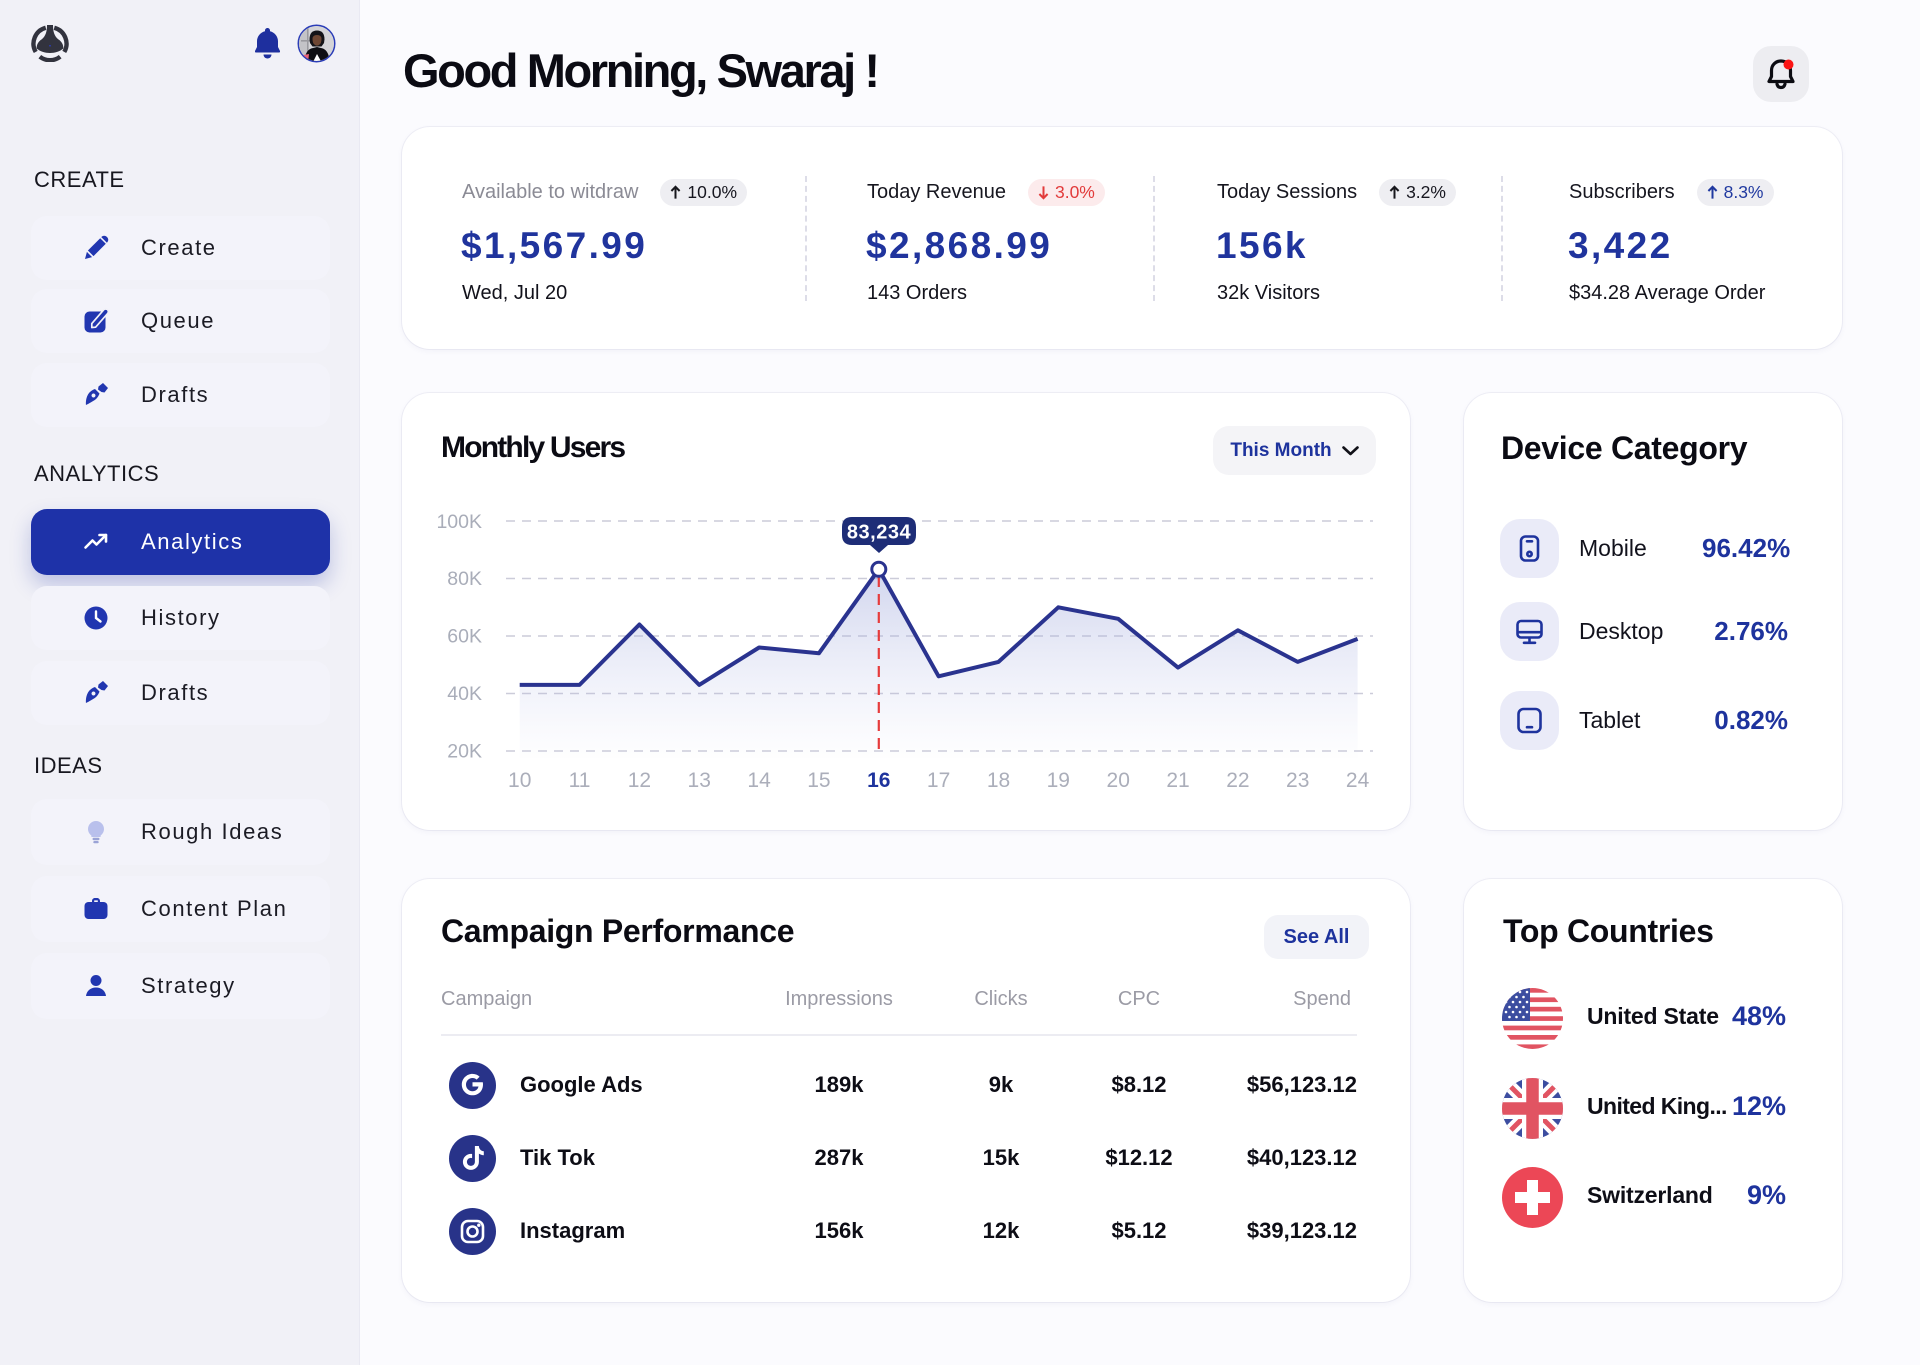 Image resolution: width=1920 pixels, height=1365 pixels. Describe the element at coordinates (1237, 780) in the screenshot. I see `svg-text: 22` at that location.